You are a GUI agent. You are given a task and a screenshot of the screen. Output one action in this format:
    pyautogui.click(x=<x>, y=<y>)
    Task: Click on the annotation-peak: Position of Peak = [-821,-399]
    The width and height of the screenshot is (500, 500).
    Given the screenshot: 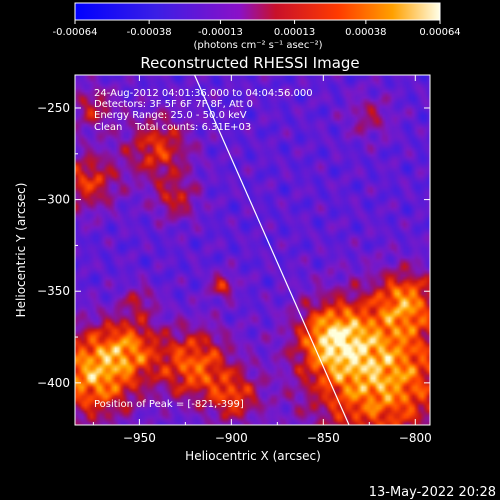 What is the action you would take?
    pyautogui.click(x=169, y=404)
    